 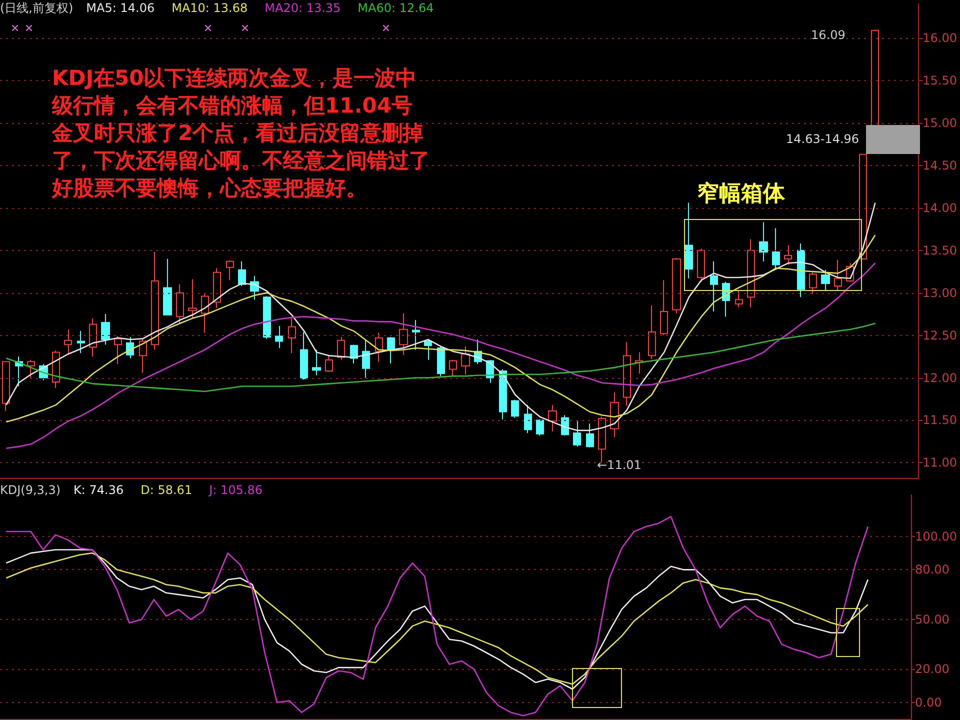 What do you see at coordinates (940, 250) in the screenshot?
I see `y-tick-label: 13.50` at bounding box center [940, 250].